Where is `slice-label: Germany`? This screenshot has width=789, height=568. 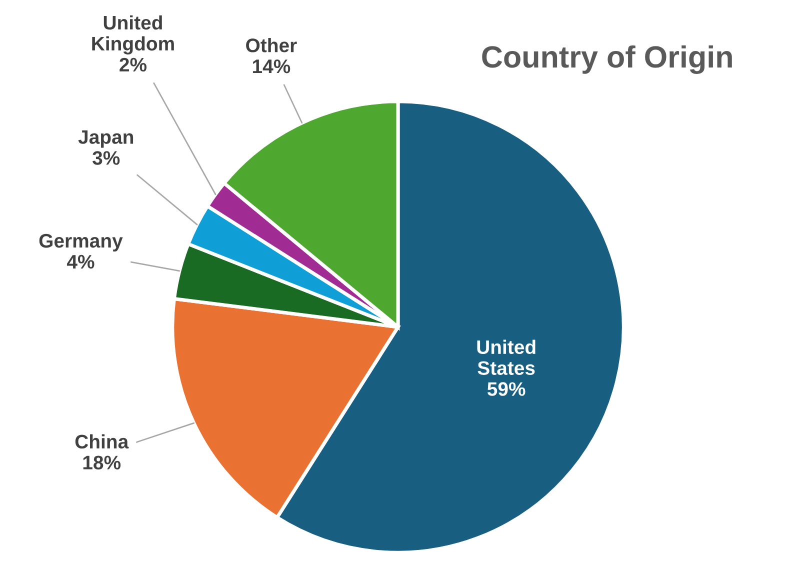
slice-label: Germany is located at coordinates (81, 243).